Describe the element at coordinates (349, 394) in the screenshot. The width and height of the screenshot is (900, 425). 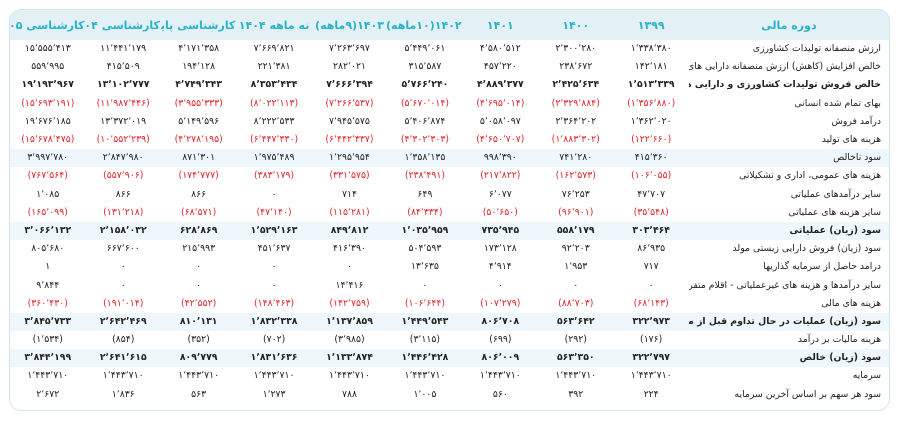
I see `table-cell: ۷۸۸` at that location.